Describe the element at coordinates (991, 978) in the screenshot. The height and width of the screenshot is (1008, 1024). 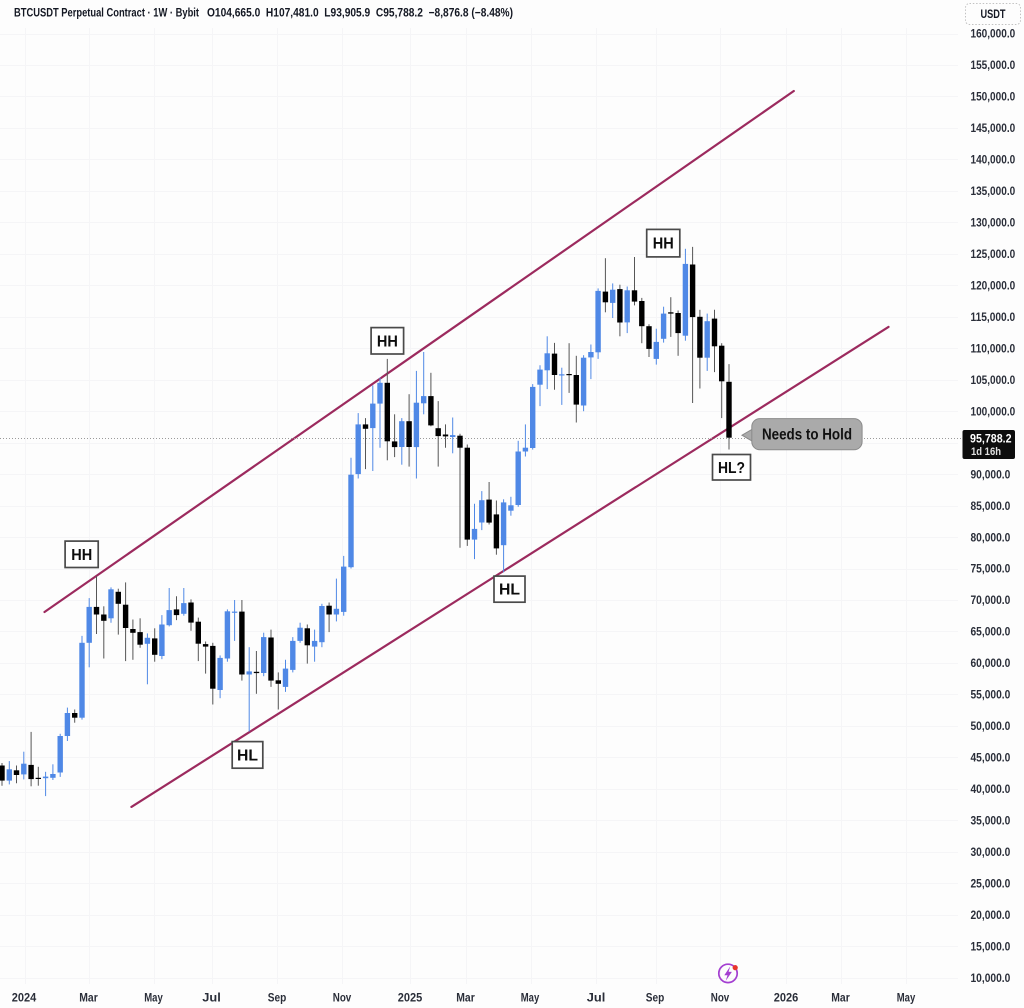
I see `svg-text: 10,000.0` at that location.